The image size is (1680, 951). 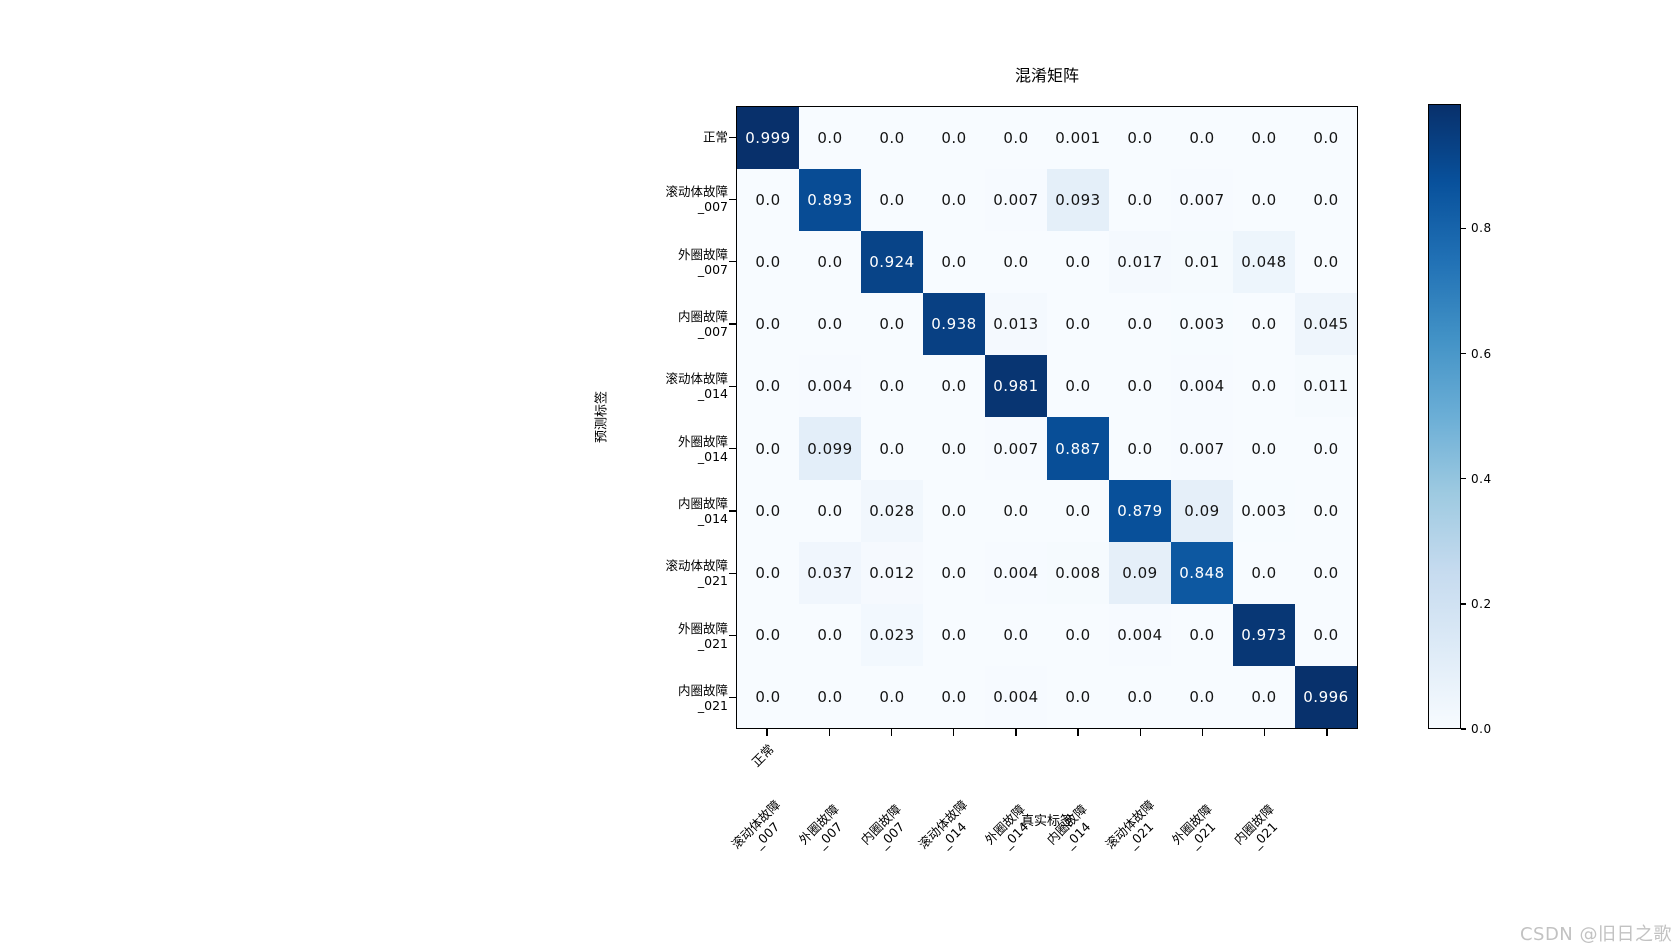 What do you see at coordinates (1016, 324) in the screenshot?
I see `matrix-cell-r3c4: 0.013` at bounding box center [1016, 324].